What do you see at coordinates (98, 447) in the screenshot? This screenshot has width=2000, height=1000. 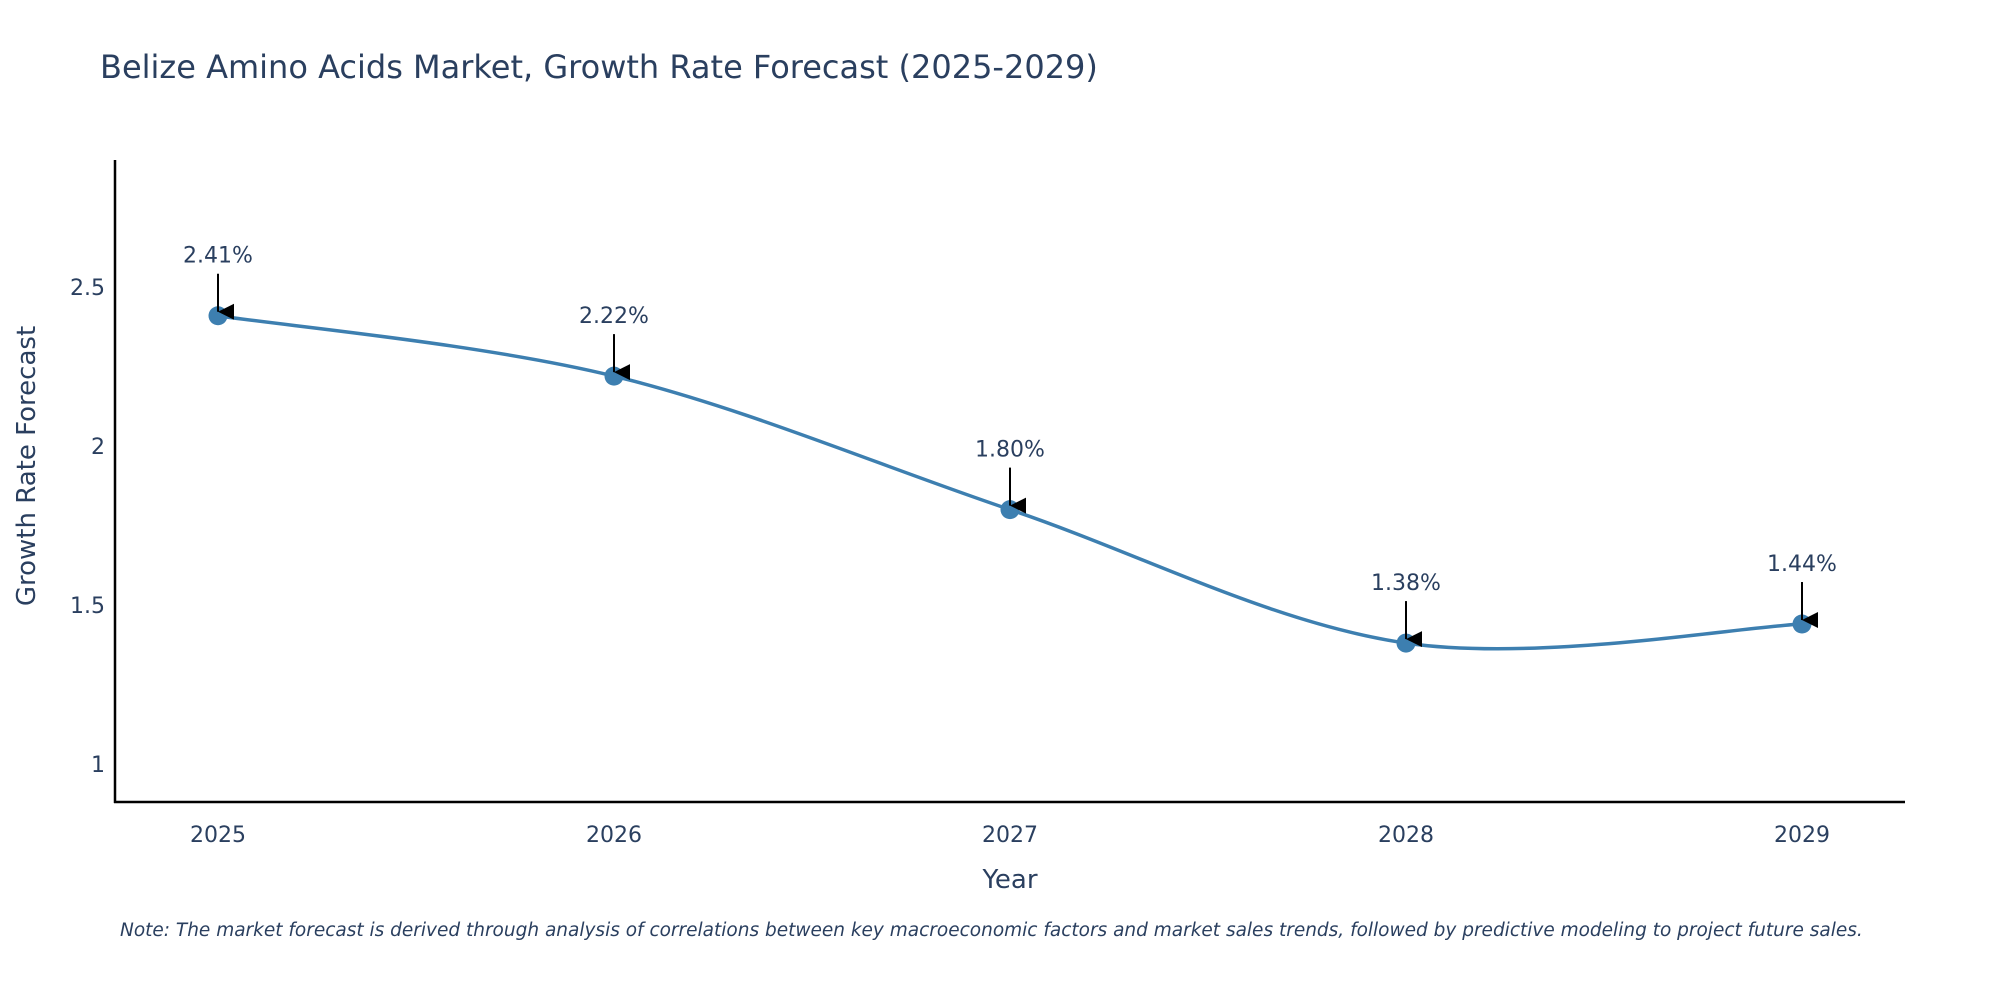 I see `y-tick-label: 2` at bounding box center [98, 447].